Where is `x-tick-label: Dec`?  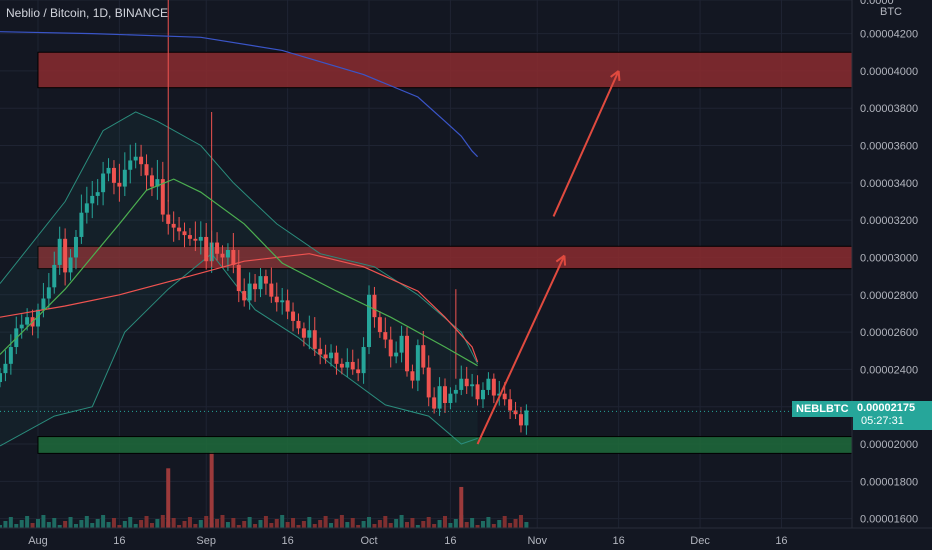
x-tick-label: Dec is located at coordinates (700, 541).